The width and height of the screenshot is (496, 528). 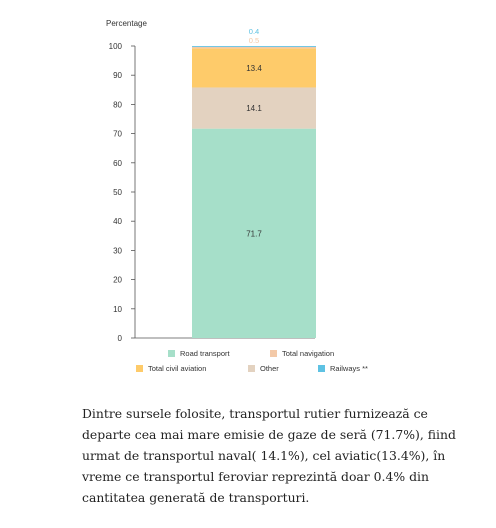 What do you see at coordinates (254, 31) in the screenshot?
I see `data-label-small: 0.4` at bounding box center [254, 31].